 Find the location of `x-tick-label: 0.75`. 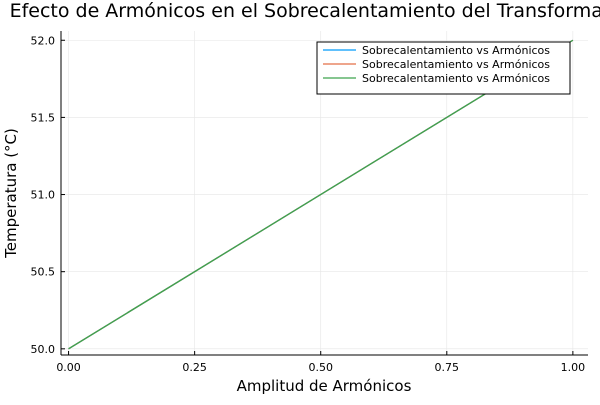

x-tick-label: 0.75 is located at coordinates (447, 367).